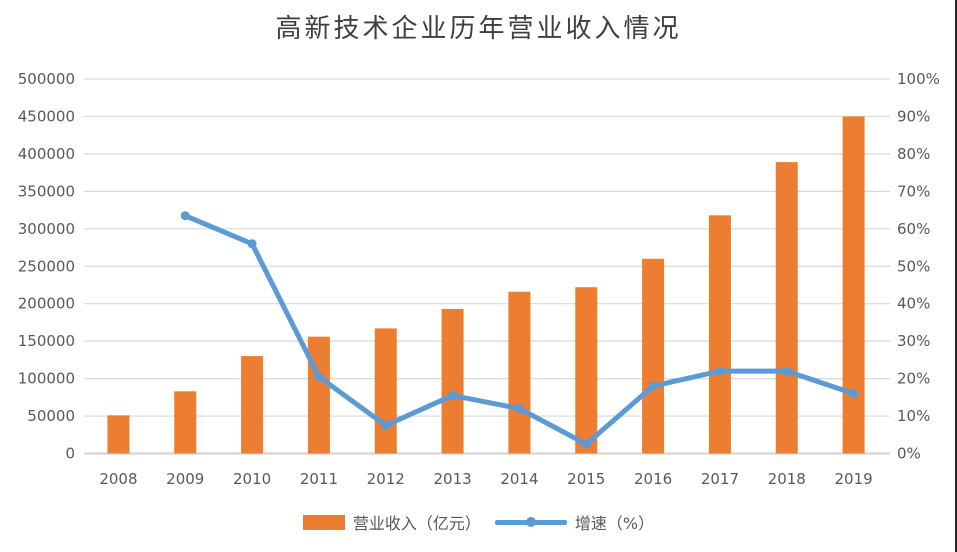 Image resolution: width=957 pixels, height=552 pixels. Describe the element at coordinates (719, 334) in the screenshot. I see `revenue-bar-2017` at that location.